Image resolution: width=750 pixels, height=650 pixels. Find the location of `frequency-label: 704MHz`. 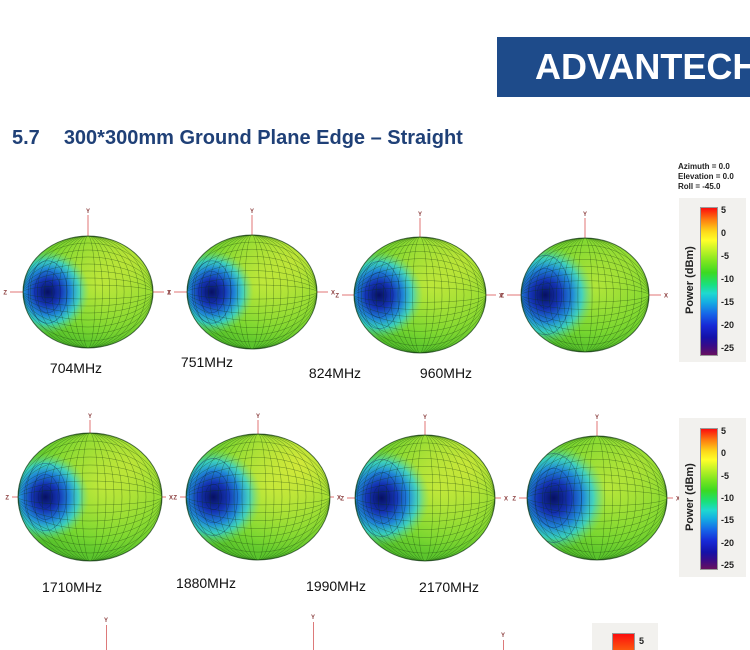

frequency-label: 704MHz is located at coordinates (76, 368).